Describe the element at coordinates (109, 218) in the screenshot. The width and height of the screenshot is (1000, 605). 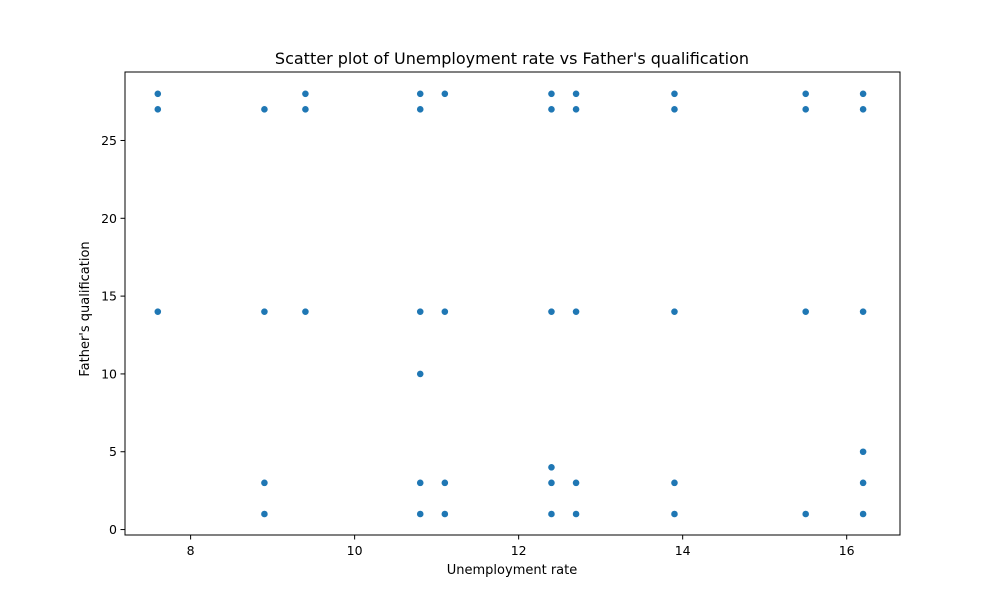
I see `y-tick-label: 20` at that location.